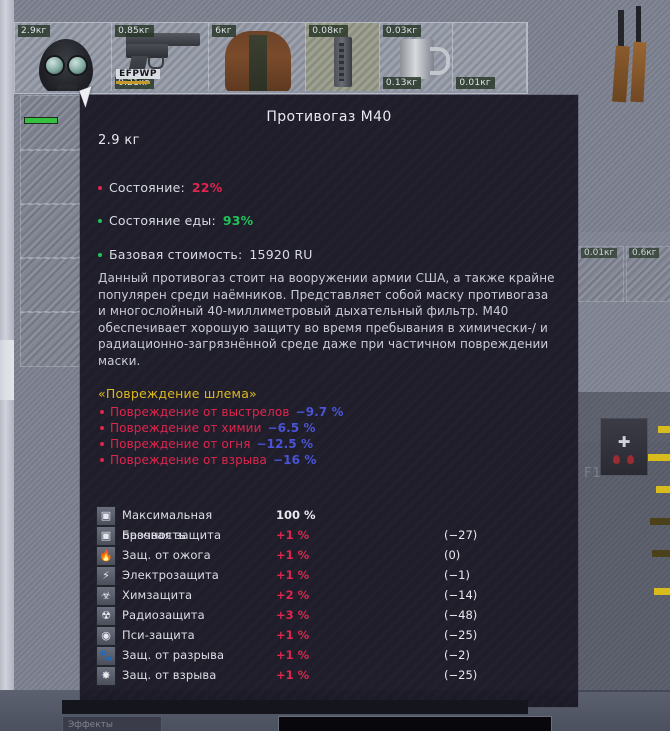  I want to click on stat-value: +3 %, so click(293, 615).